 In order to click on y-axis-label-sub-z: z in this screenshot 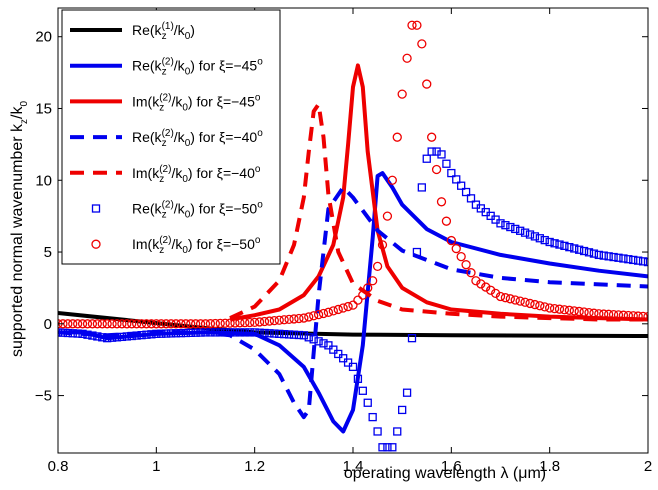, I will do `click(24, 121)`.